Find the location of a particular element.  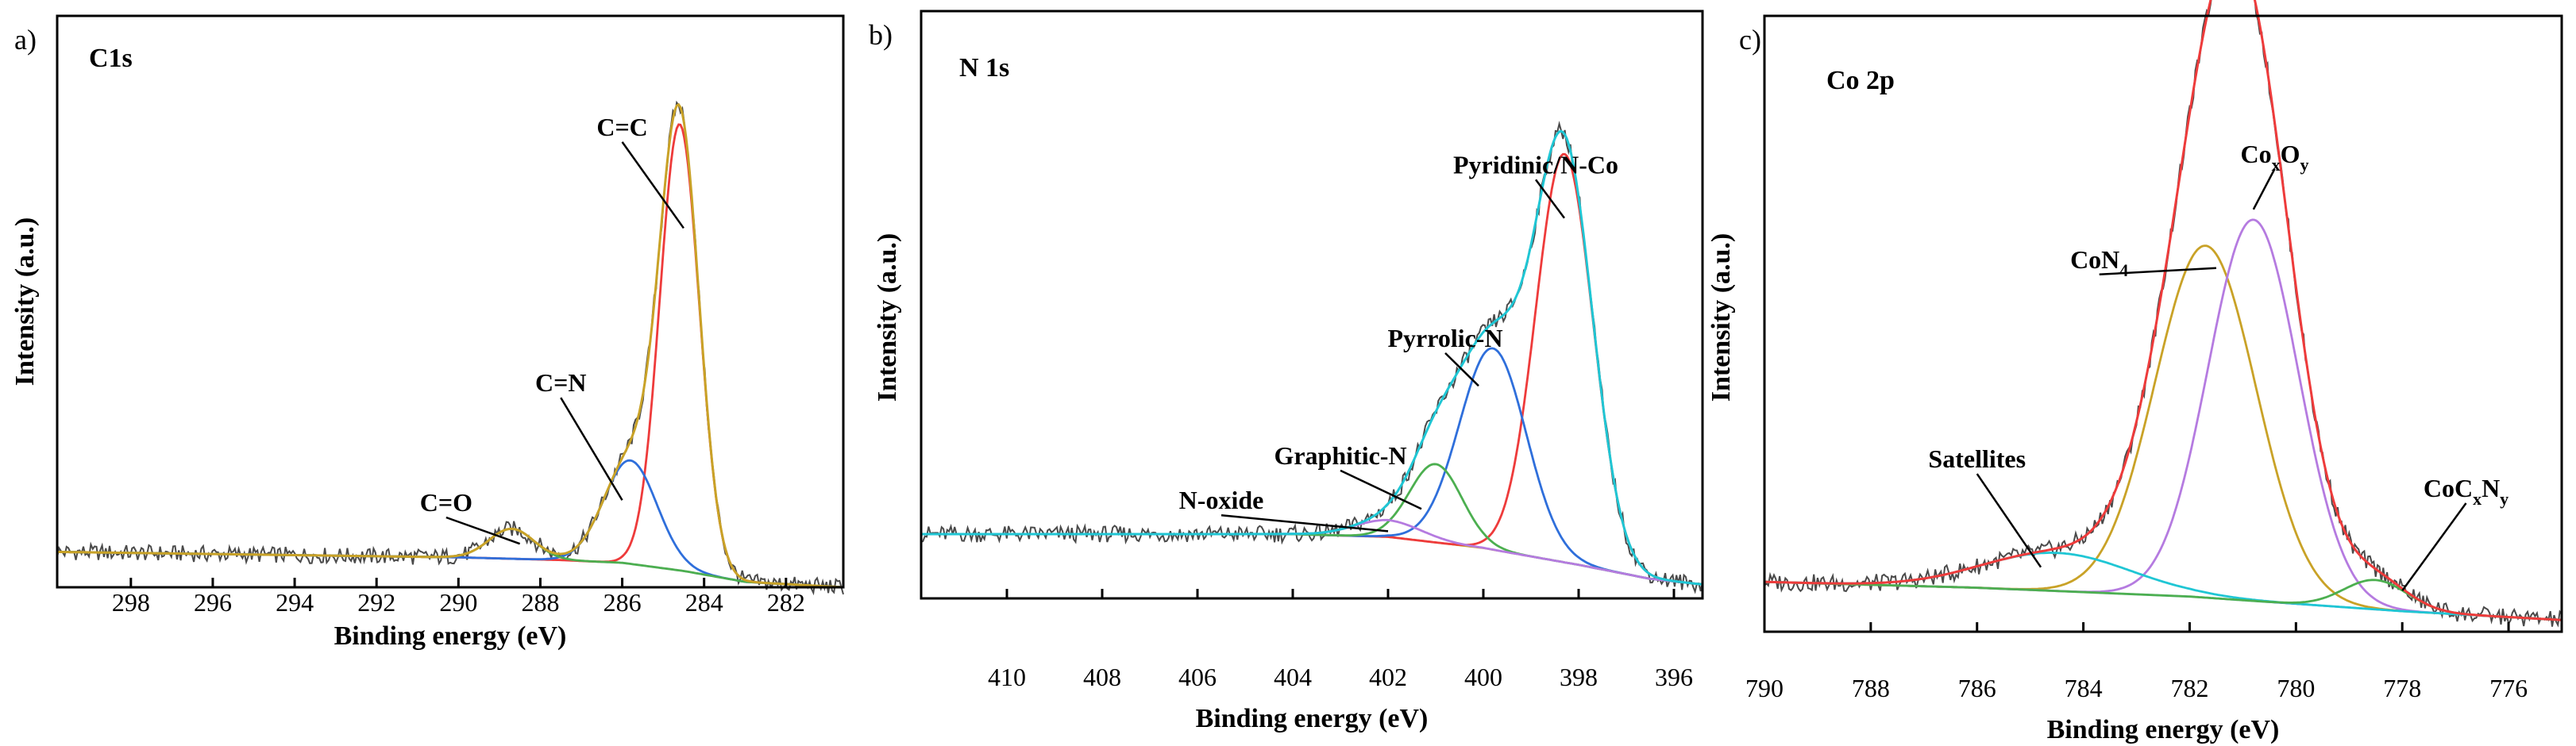

panel-c-x-tick-label: 786 is located at coordinates (1977, 688).